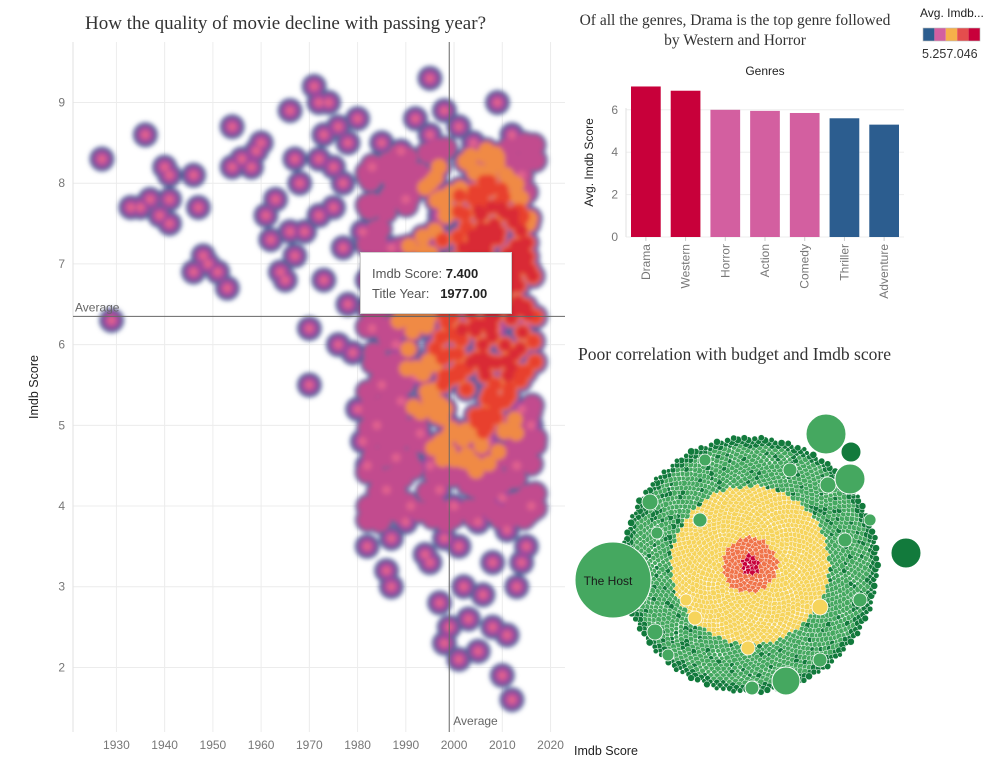 The image size is (1003, 760). Describe the element at coordinates (725, 173) in the screenshot. I see `bar-horror` at that location.